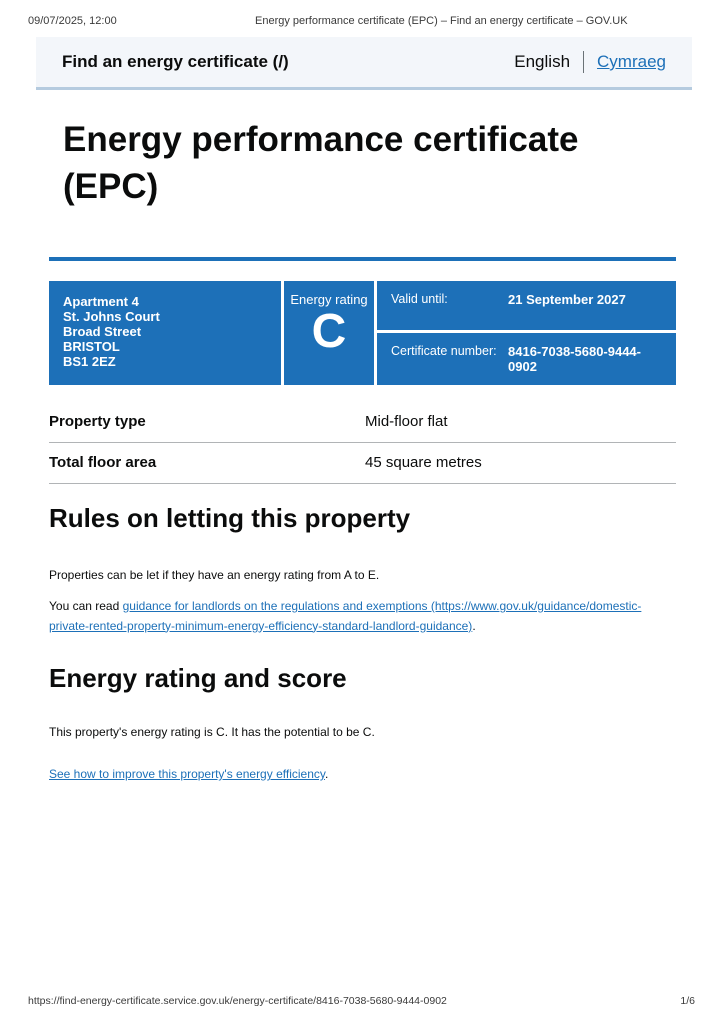 This screenshot has width=724, height=1024. What do you see at coordinates (362, 259) in the screenshot?
I see `title-divider-rule` at bounding box center [362, 259].